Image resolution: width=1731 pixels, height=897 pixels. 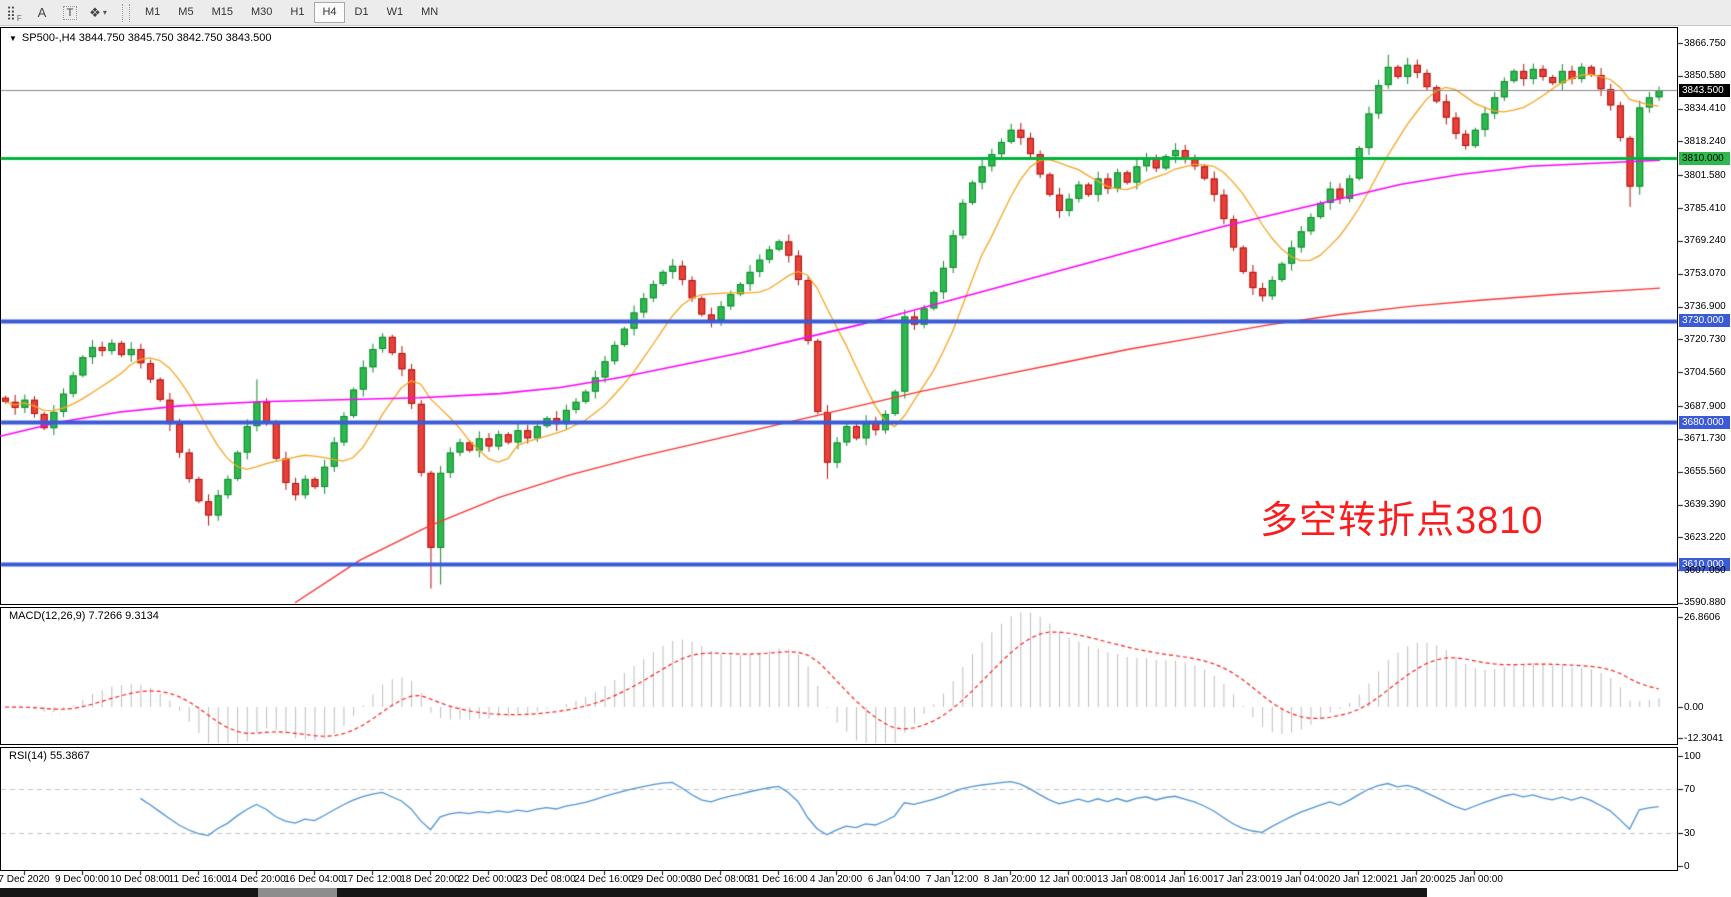 I want to click on macd-indicator-panel: MACD(12,26,9) 7.7266 9.3134, so click(x=839, y=676).